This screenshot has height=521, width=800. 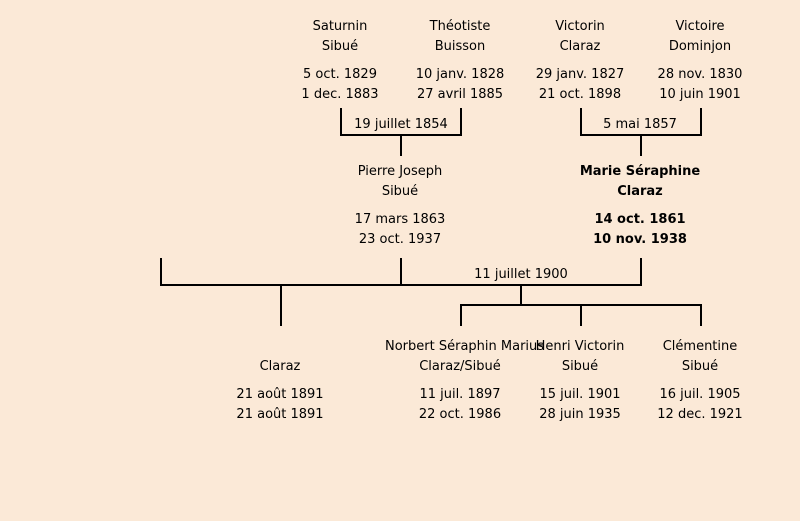 I want to click on person-last-name: Claraz/Sibué, so click(x=460, y=366).